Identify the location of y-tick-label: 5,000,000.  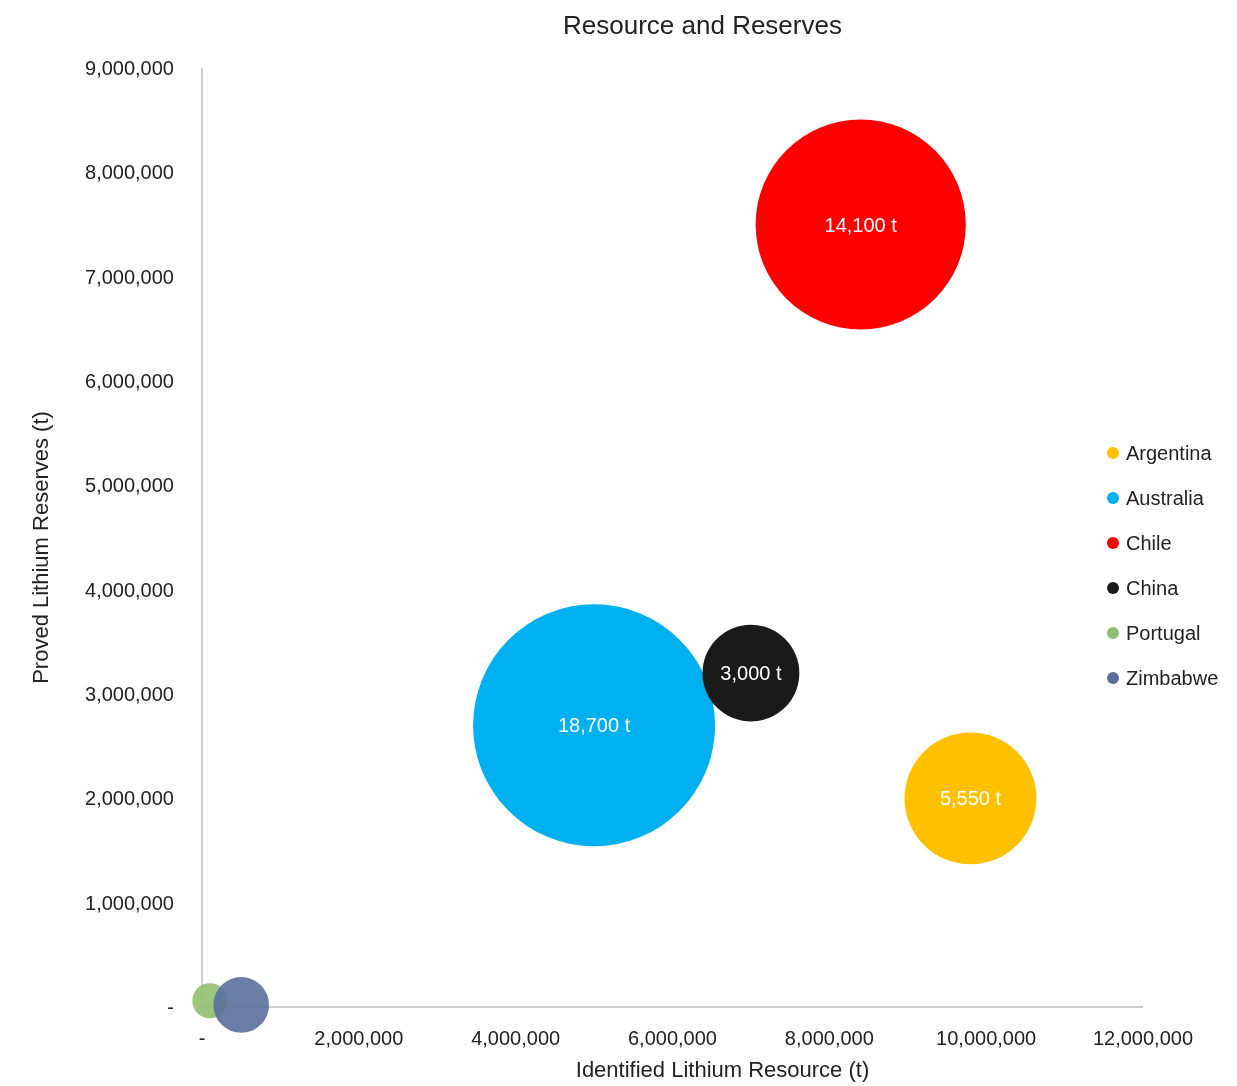
(129, 485).